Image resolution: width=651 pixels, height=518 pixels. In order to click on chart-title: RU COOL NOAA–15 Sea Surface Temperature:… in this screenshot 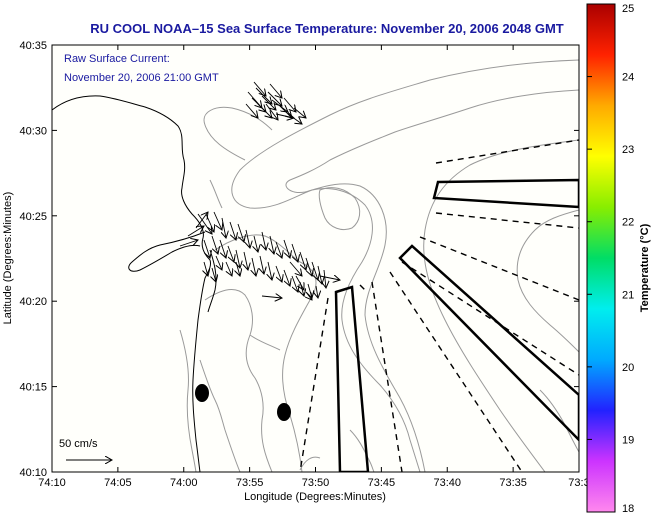, I will do `click(327, 28)`.